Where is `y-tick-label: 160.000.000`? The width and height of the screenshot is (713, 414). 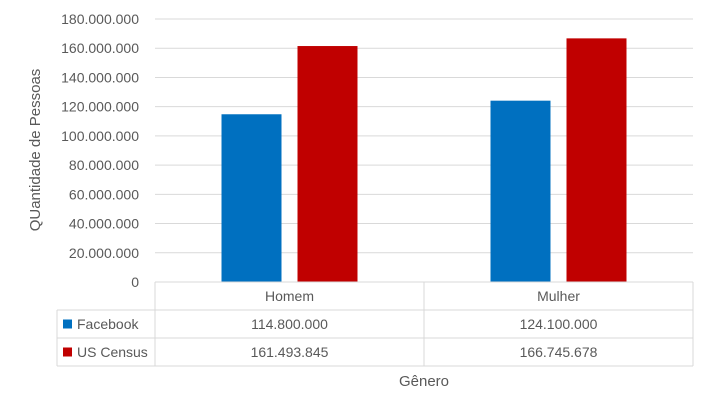 y-tick-label: 160.000.000 is located at coordinates (100, 48).